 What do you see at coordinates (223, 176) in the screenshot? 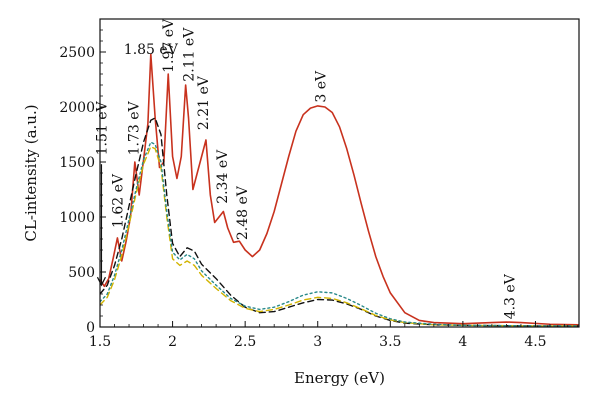
I see `peak-label: 2.34 eV` at bounding box center [223, 176].